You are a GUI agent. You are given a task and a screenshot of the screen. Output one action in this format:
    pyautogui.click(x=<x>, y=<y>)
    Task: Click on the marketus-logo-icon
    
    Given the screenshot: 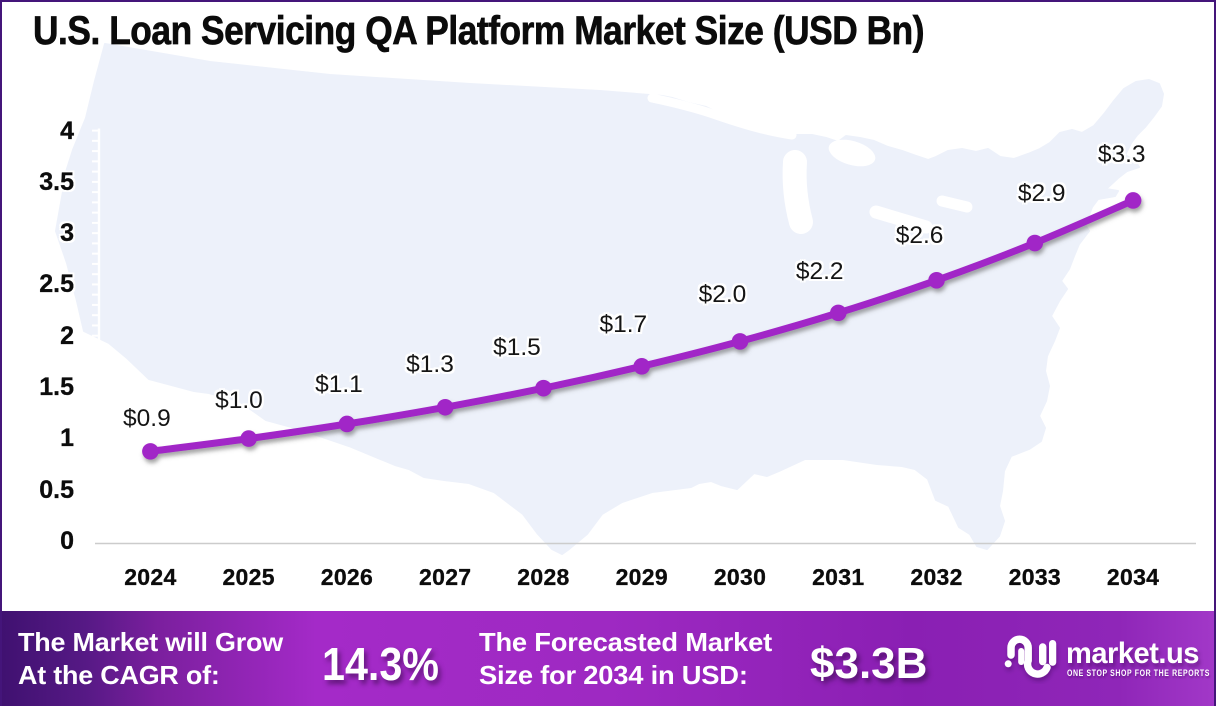 What is the action you would take?
    pyautogui.click(x=1030, y=656)
    